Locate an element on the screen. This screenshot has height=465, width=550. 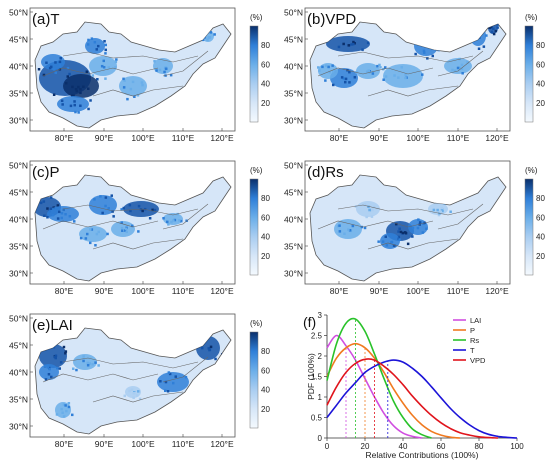
lon-label: 90°E is located at coordinates (104, 291).